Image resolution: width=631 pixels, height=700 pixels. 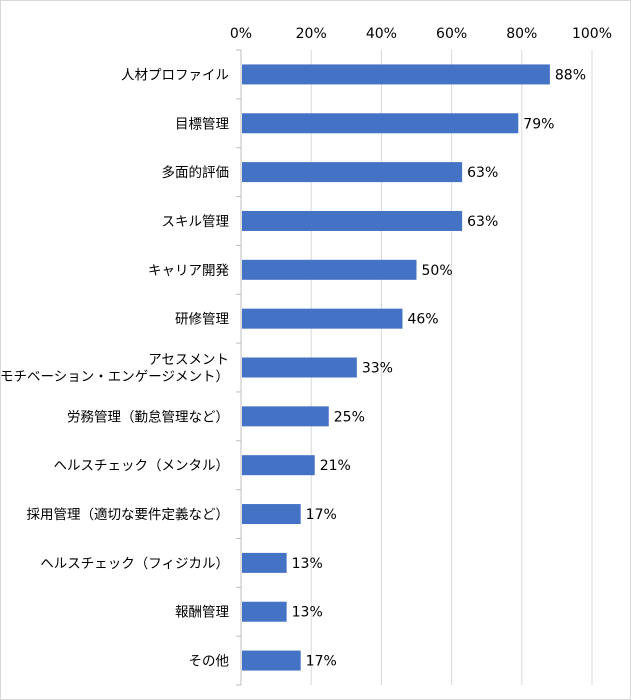 What do you see at coordinates (377, 369) in the screenshot?
I see `data-label: 33%` at bounding box center [377, 369].